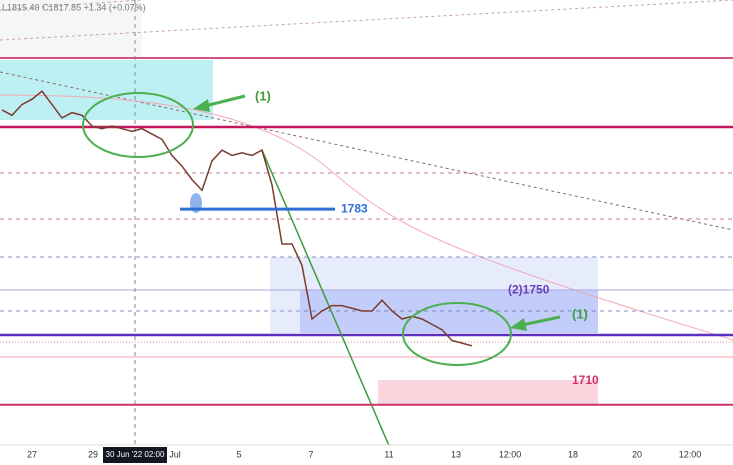  I want to click on x-tick-label: 7, so click(310, 454).